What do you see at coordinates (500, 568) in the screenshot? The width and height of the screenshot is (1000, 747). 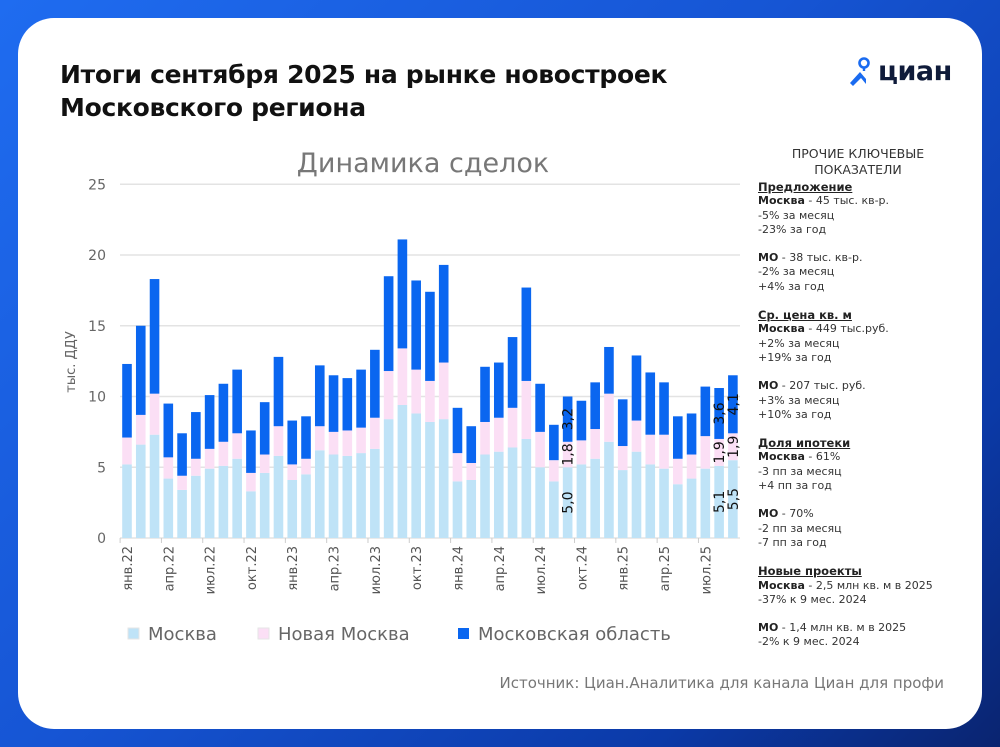 I see `x-tick-label: апр.24` at bounding box center [500, 568].